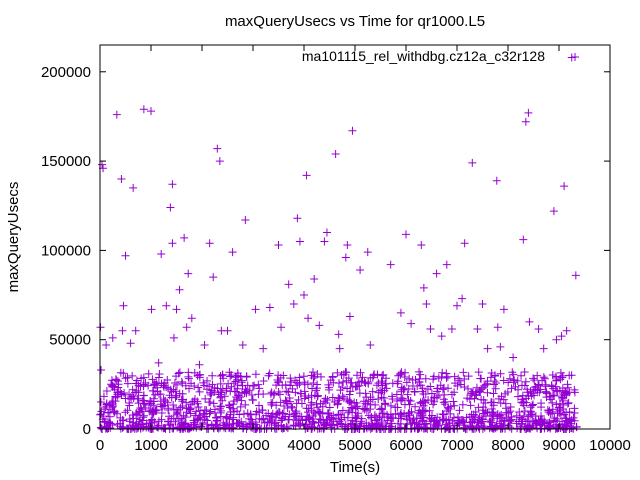 This screenshot has height=480, width=640. Describe the element at coordinates (66, 161) in the screenshot. I see `y-tick-label: 150000` at that location.